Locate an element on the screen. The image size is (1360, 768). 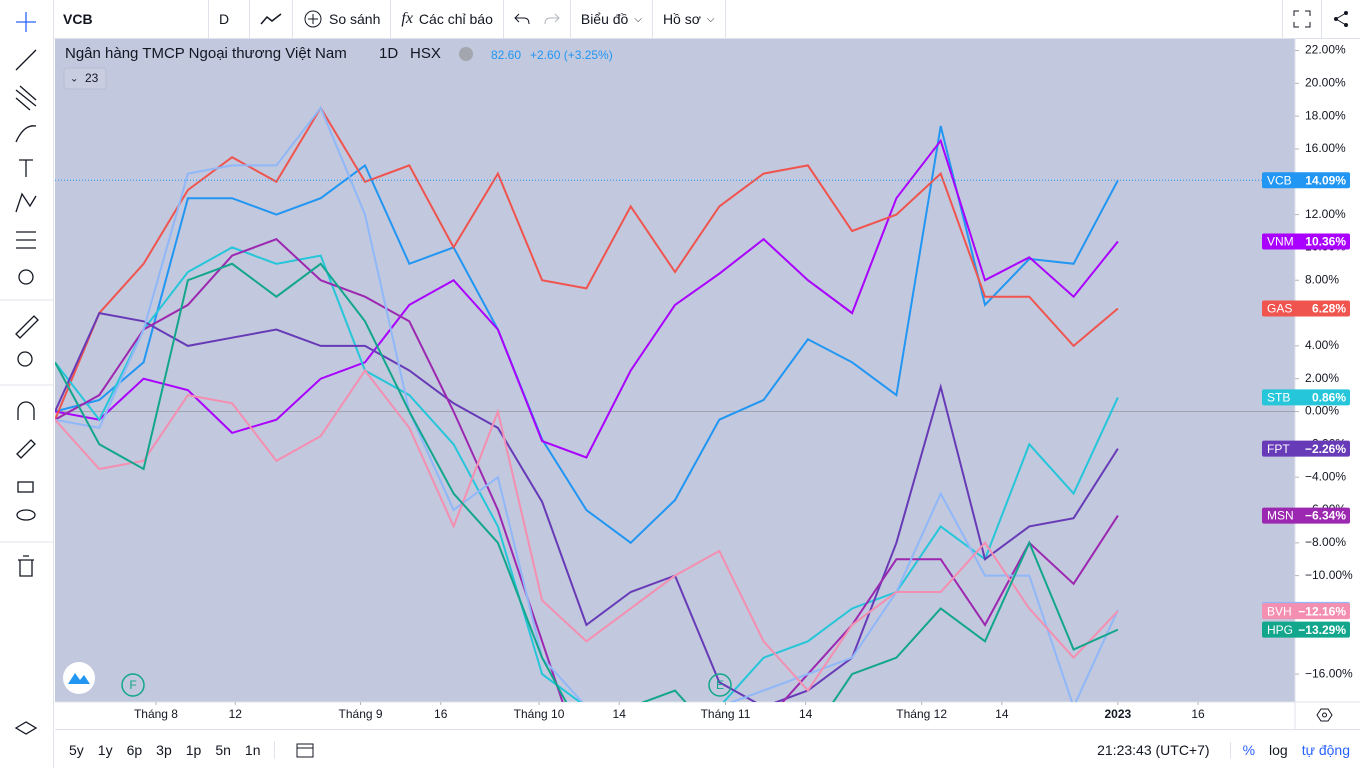
ruler-tool is located at coordinates (27, 327).